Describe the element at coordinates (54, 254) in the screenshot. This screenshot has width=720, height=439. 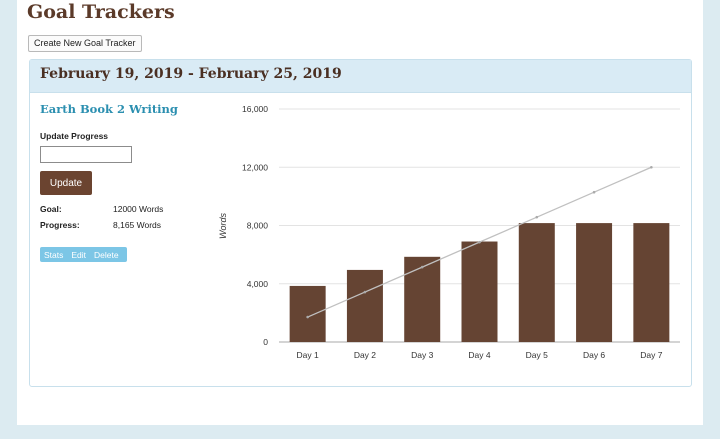
I see `stats-button: Stats` at that location.